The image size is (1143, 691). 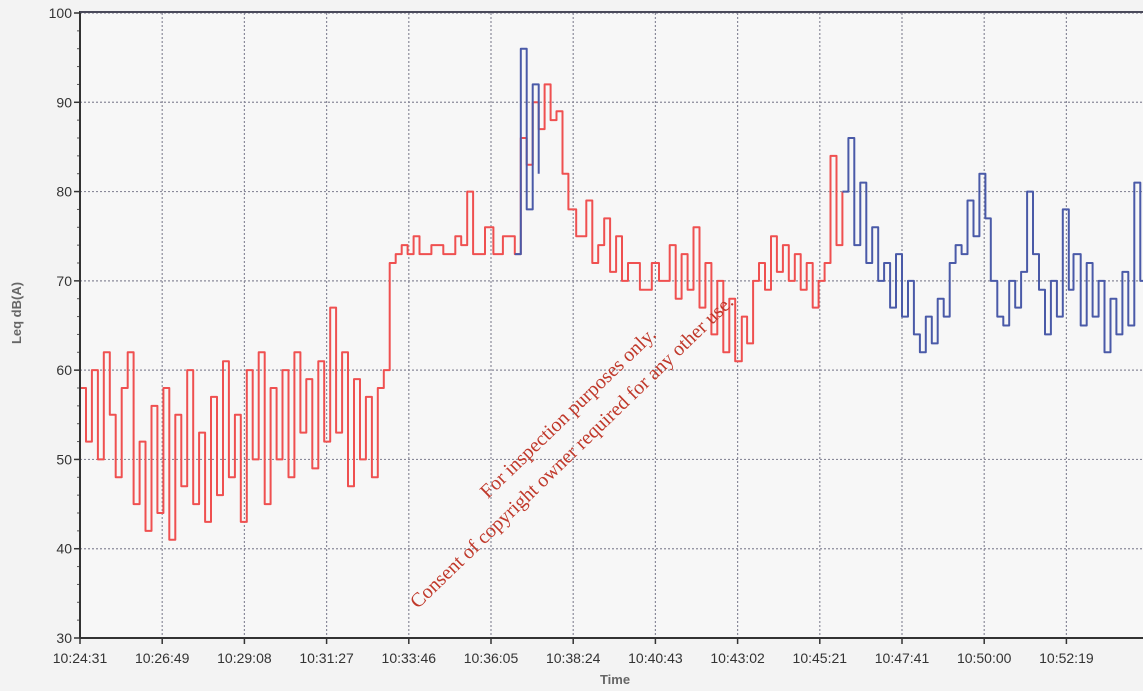 What do you see at coordinates (64, 549) in the screenshot?
I see `y-tick-label: 40` at bounding box center [64, 549].